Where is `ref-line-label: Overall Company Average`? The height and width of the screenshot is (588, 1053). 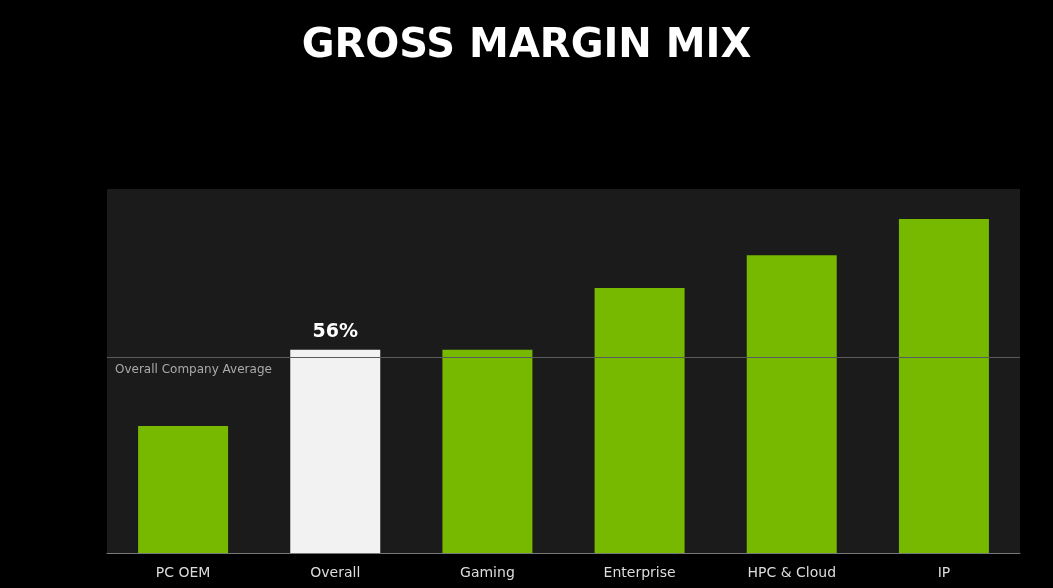 ref-line-label: Overall Company Average is located at coordinates (193, 368).